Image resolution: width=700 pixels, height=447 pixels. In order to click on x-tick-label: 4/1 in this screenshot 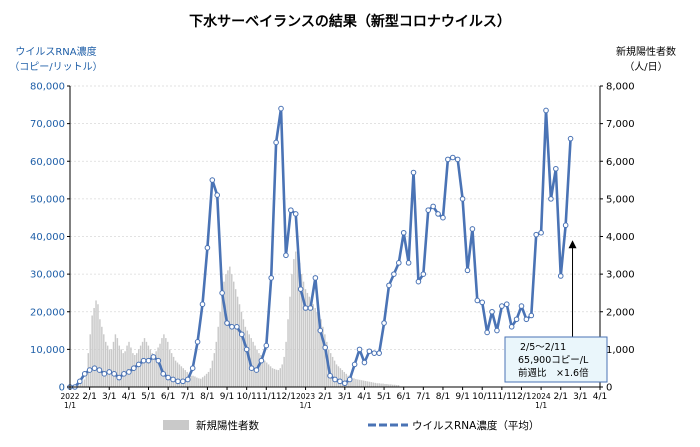, I will do `click(364, 397)`.